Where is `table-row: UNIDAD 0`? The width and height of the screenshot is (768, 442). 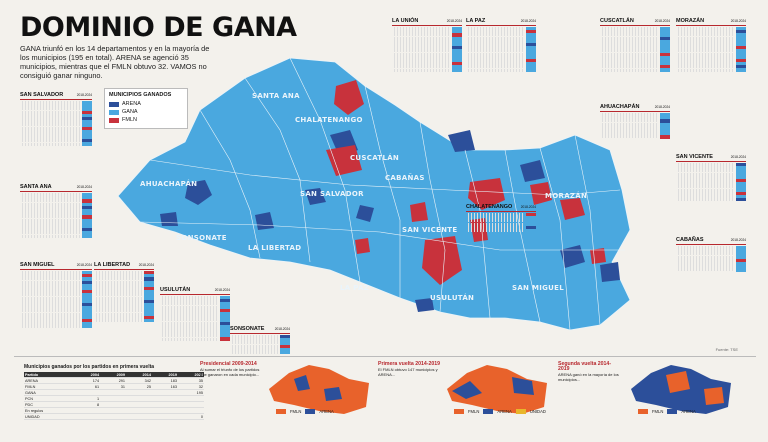
table-row: UNIDAD 0 is located at coordinates (114, 416).